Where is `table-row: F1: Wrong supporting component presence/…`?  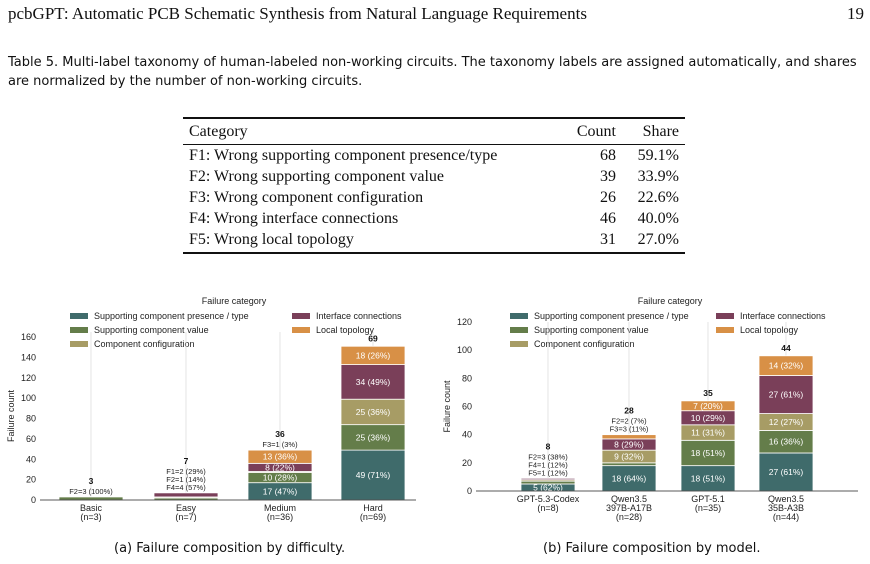
table-row: F1: Wrong supporting component presence/… is located at coordinates (434, 156).